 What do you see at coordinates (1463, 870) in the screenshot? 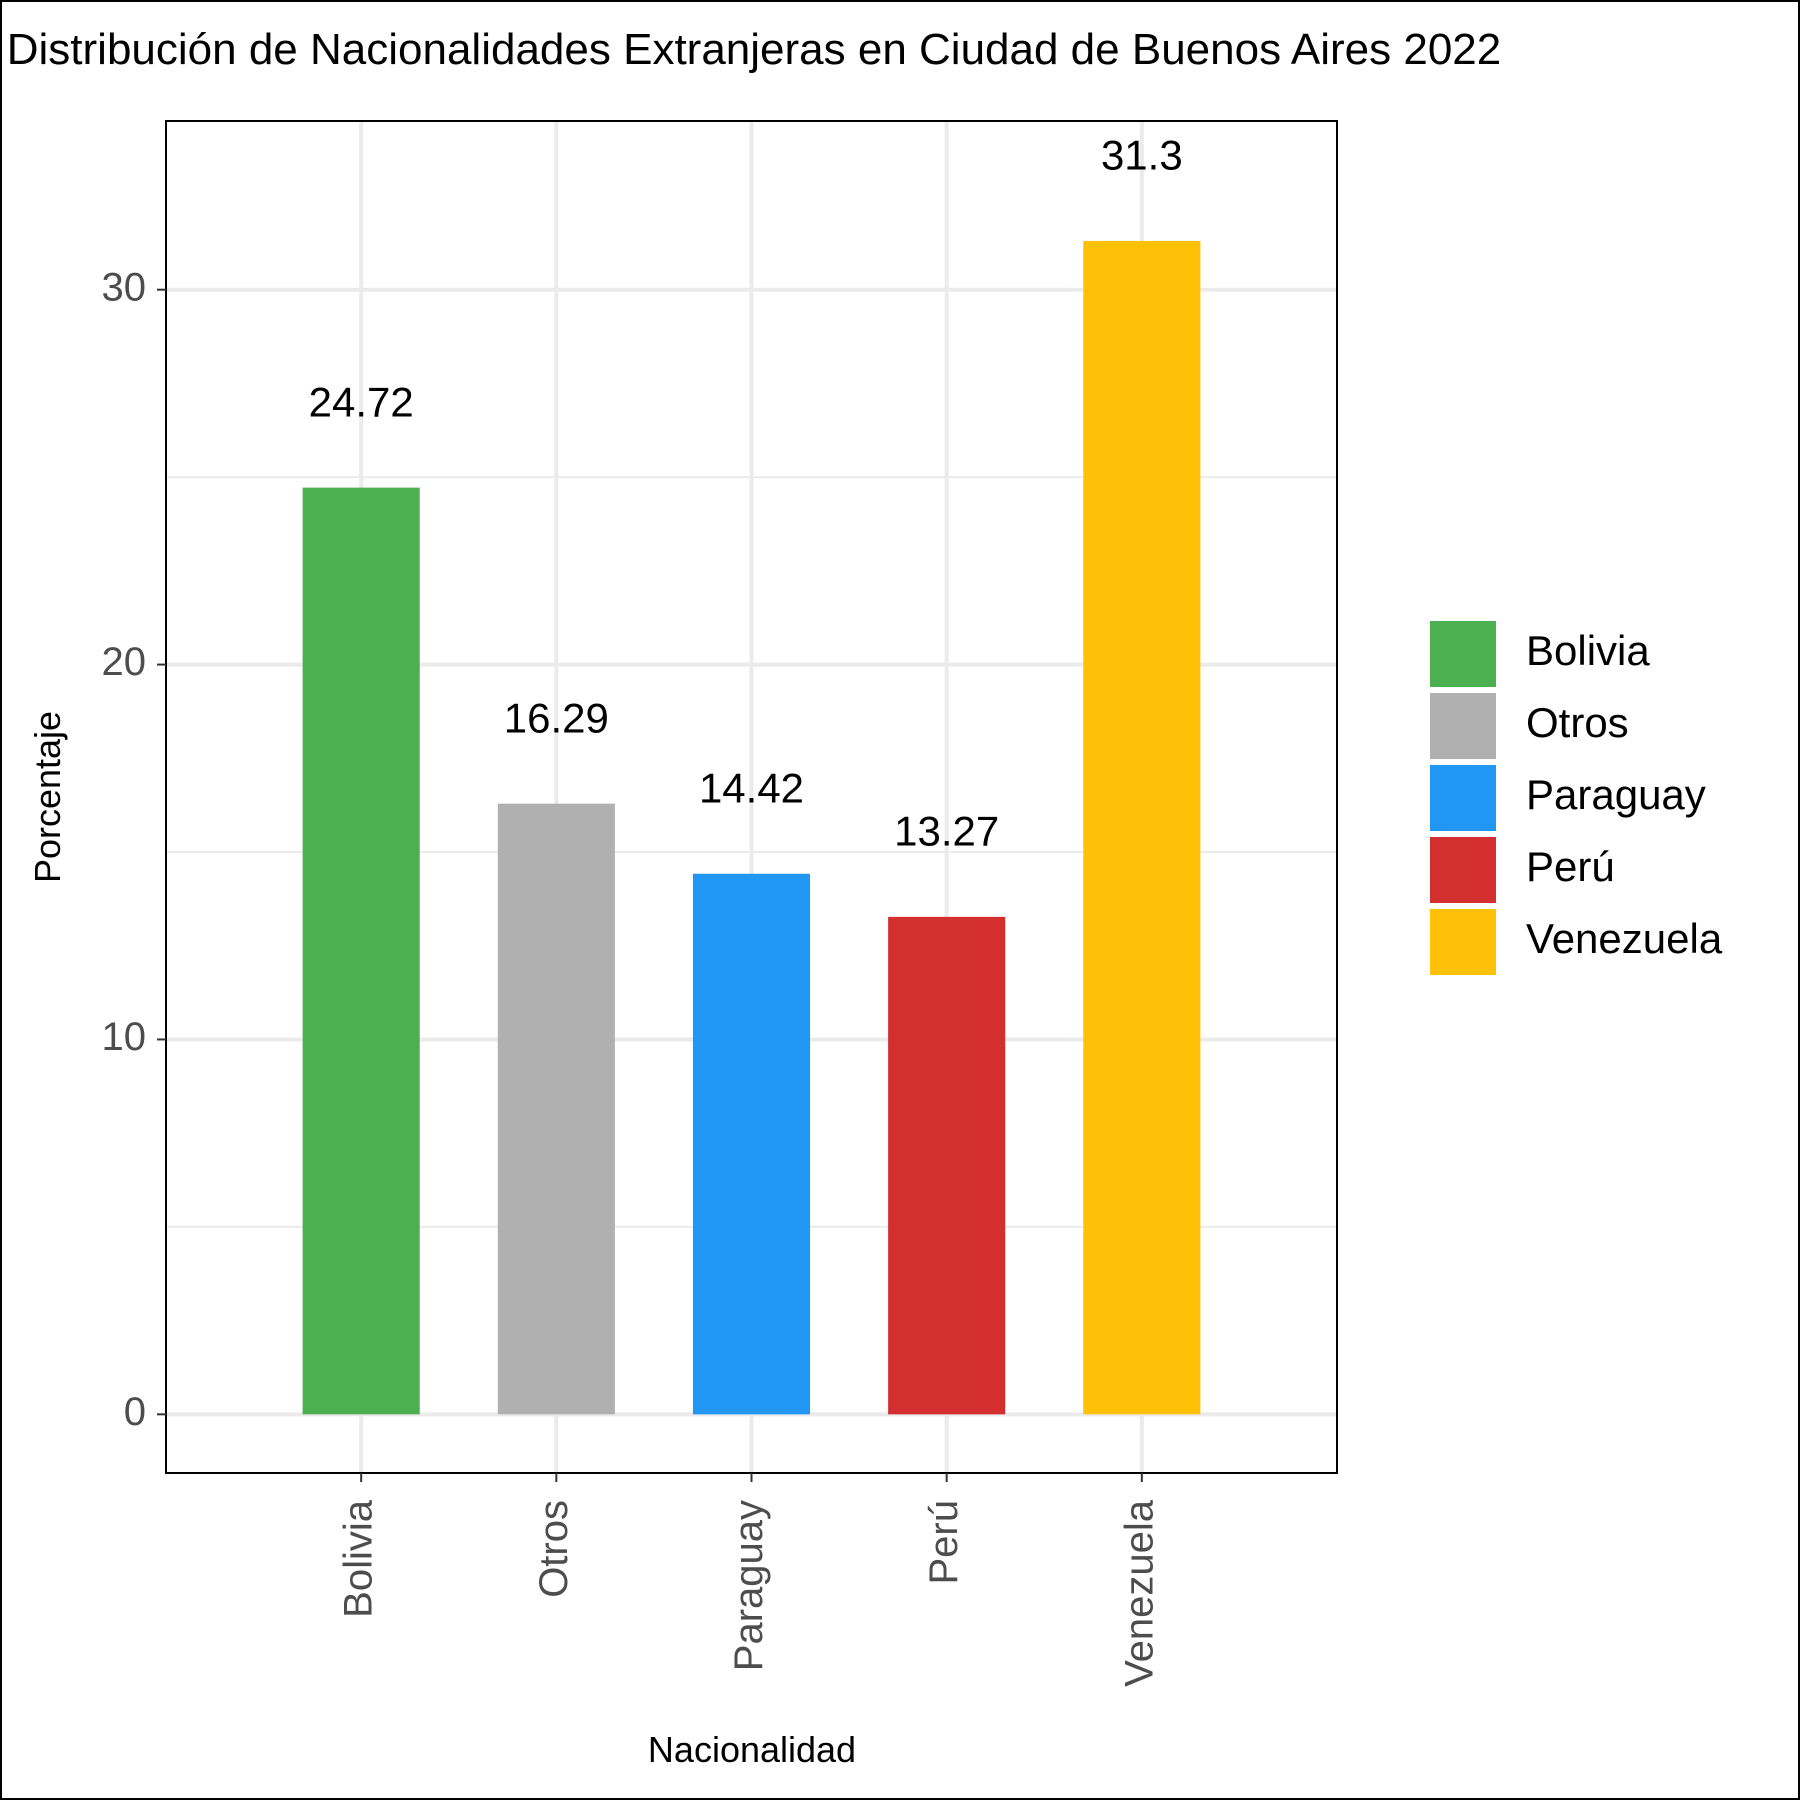
I see `legend-key-perú` at bounding box center [1463, 870].